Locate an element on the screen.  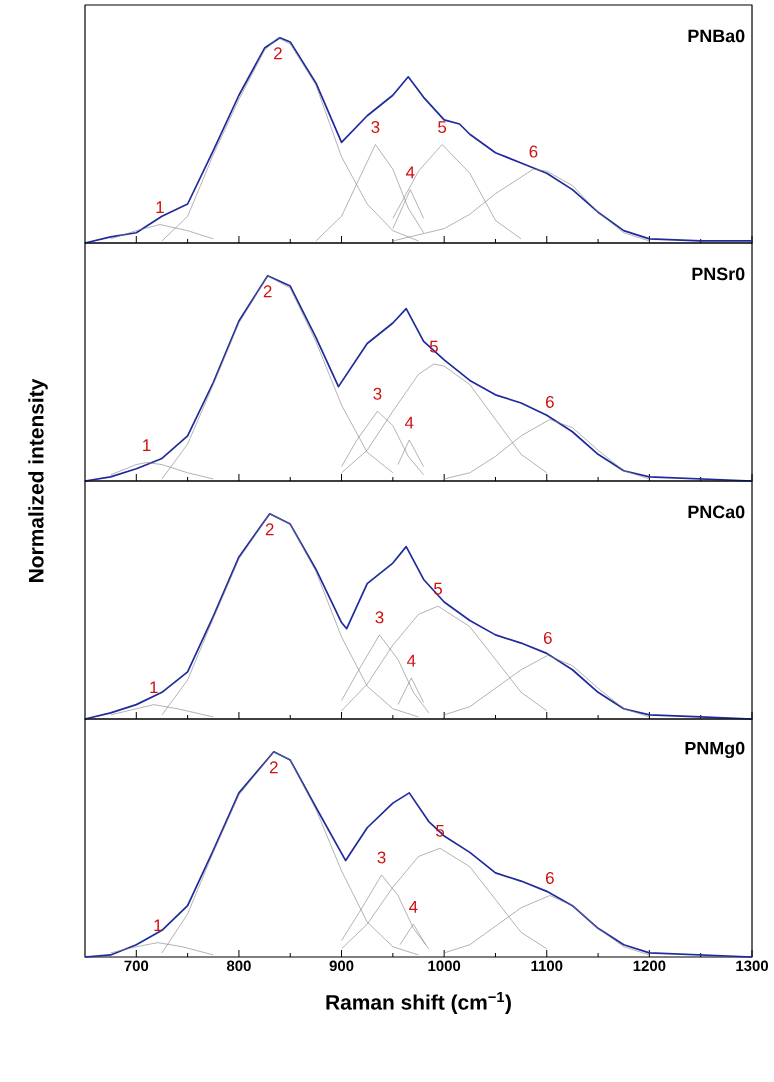
x-tick-label: 1000 is located at coordinates (444, 966).